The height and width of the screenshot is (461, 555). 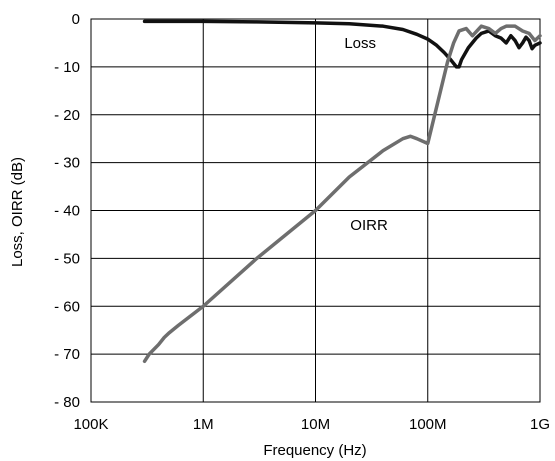 What do you see at coordinates (67, 306) in the screenshot?
I see `y-tick-label: - 60` at bounding box center [67, 306].